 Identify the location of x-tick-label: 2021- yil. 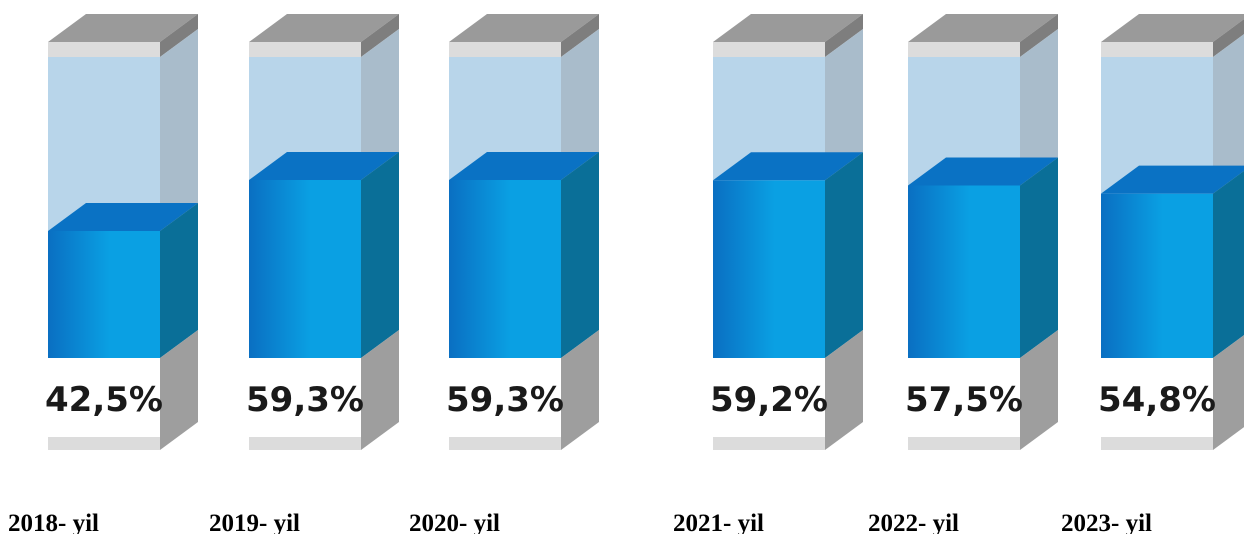
(718, 522).